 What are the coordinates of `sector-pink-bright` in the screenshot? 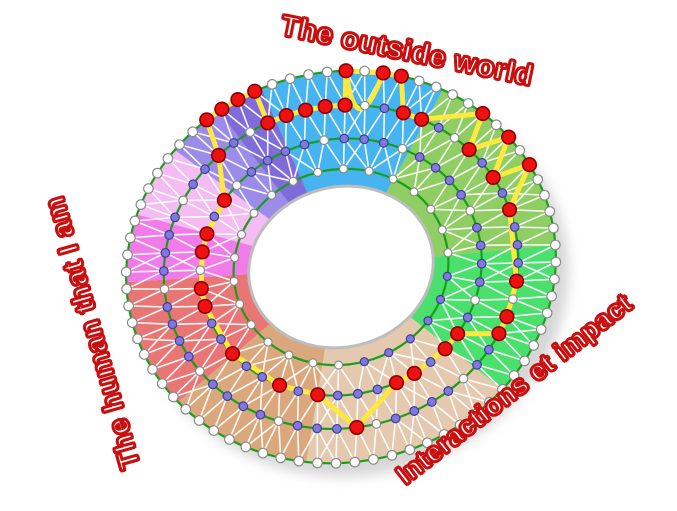 It's located at (190, 248).